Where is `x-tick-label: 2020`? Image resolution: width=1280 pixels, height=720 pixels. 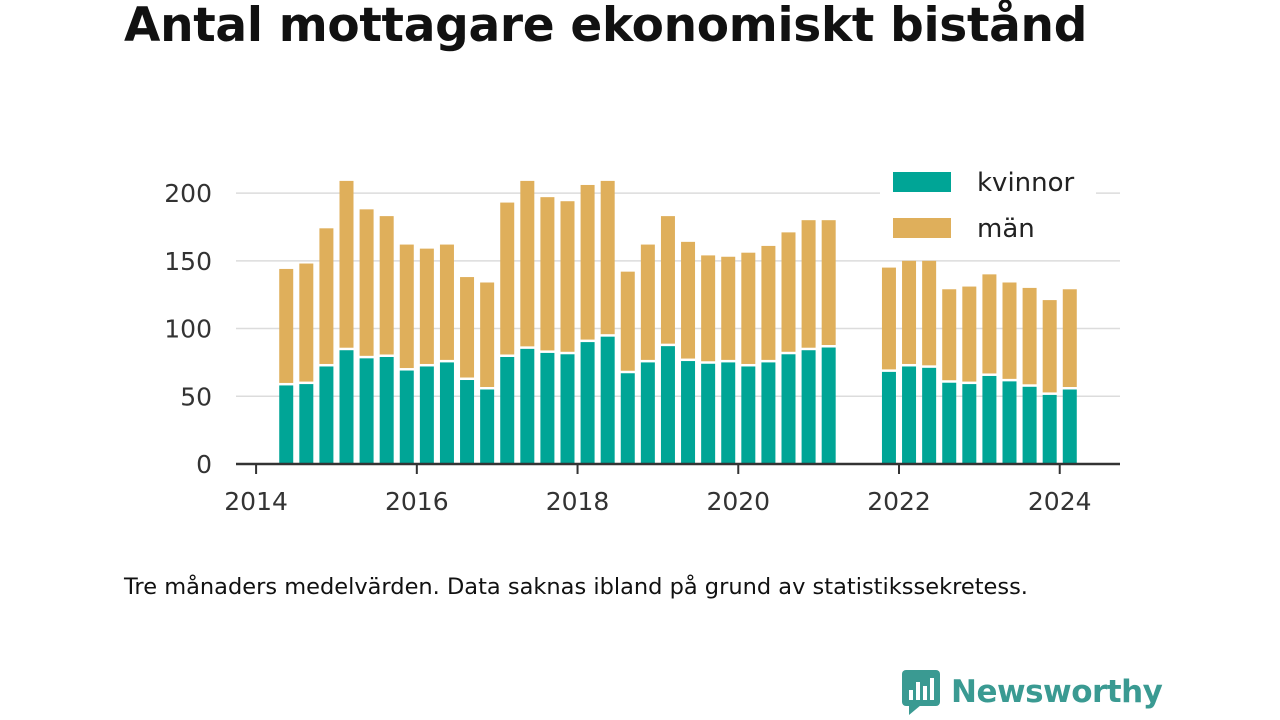 x-tick-label: 2020 is located at coordinates (738, 501).